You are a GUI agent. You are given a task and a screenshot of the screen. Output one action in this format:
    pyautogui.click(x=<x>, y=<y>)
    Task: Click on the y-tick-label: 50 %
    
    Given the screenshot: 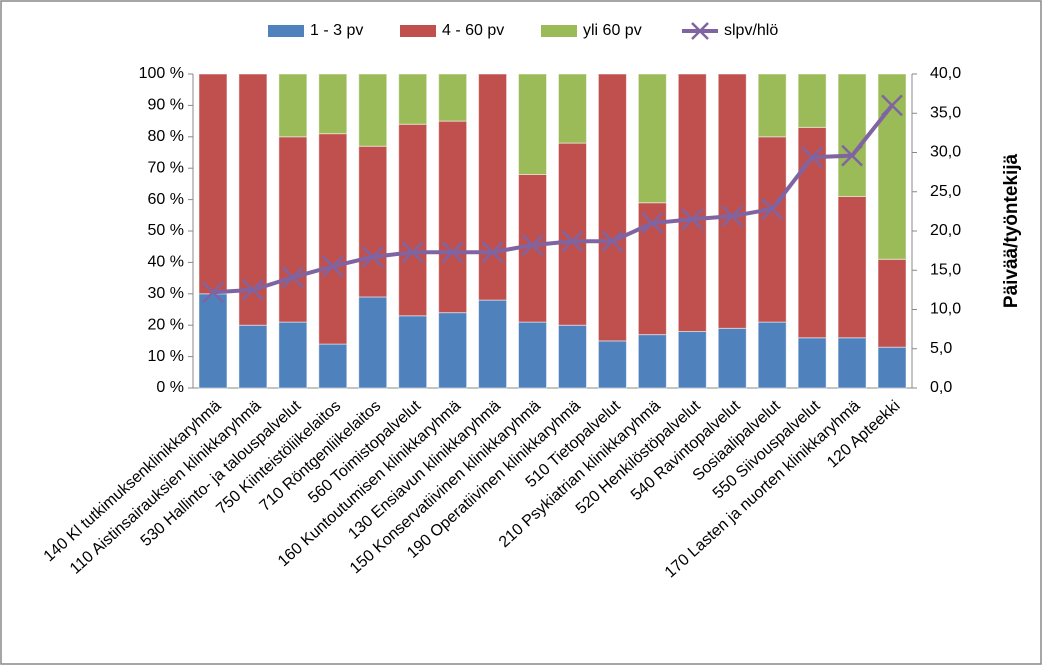 What is the action you would take?
    pyautogui.click(x=166, y=230)
    